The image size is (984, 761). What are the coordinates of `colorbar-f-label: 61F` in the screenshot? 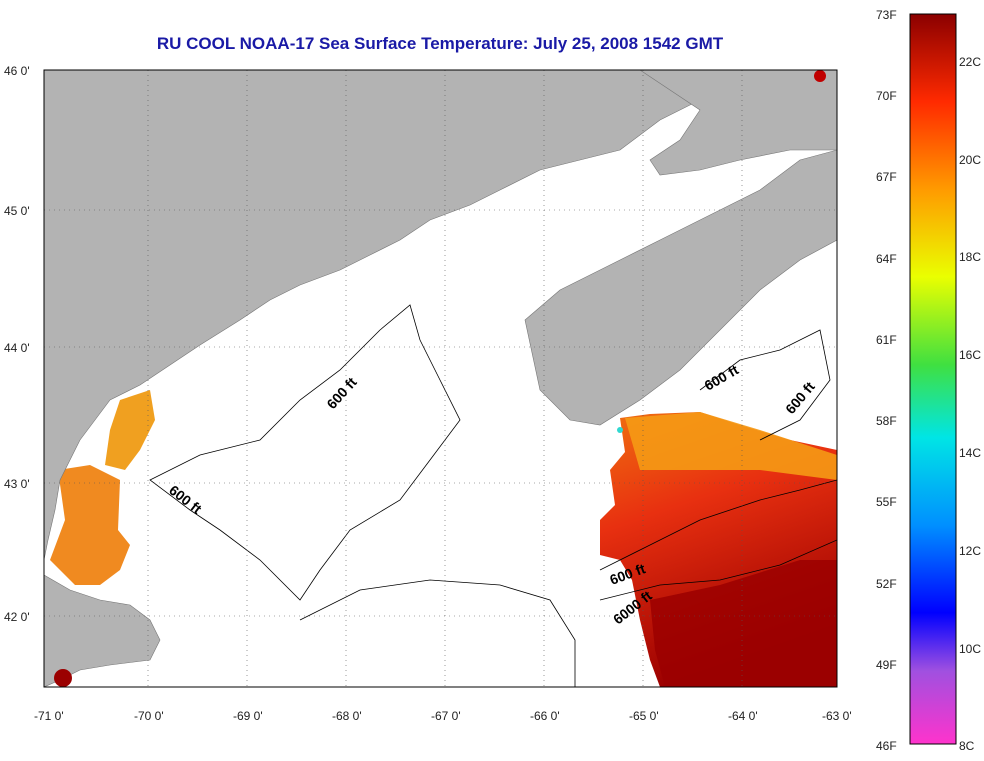 It's located at (886, 340).